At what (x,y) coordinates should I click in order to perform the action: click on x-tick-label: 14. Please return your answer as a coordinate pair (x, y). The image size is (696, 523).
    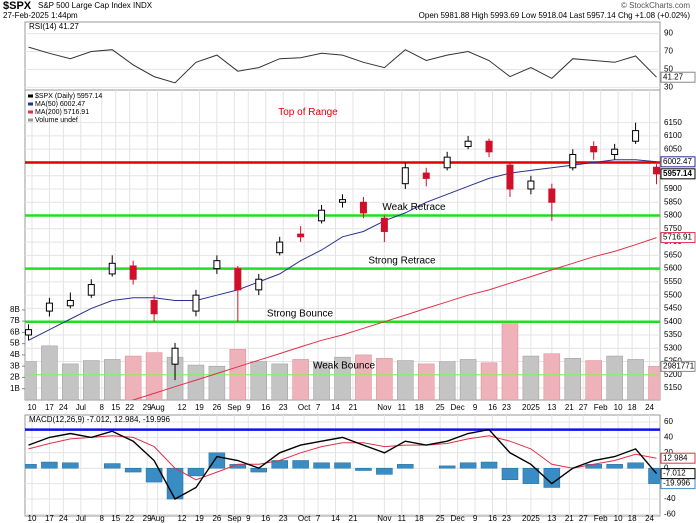
    Looking at the image, I should click on (335, 407).